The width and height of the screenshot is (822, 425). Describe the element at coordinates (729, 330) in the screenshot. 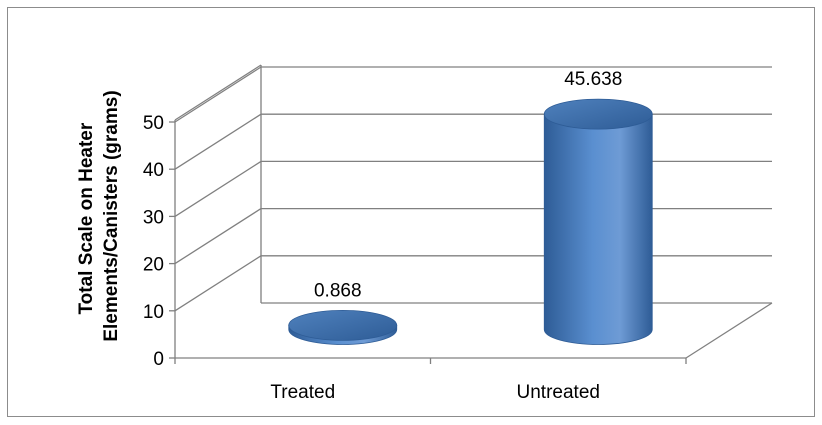

I see `floor-depth-edge` at that location.